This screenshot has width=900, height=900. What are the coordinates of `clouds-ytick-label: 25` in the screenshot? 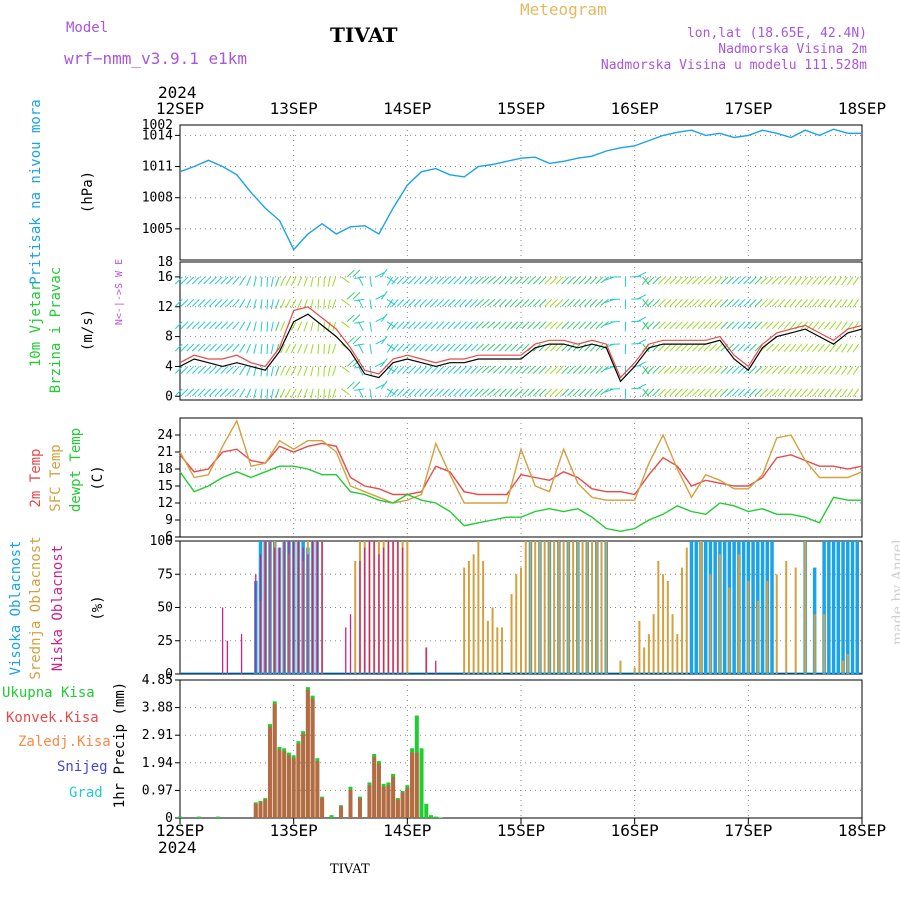 It's located at (165, 641).